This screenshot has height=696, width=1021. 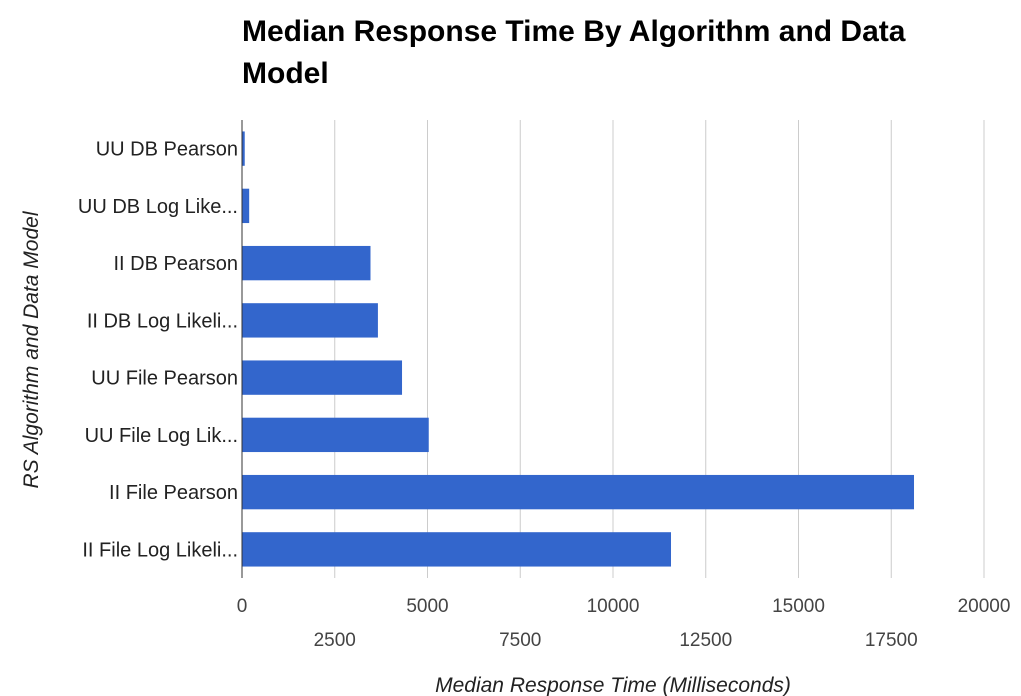 I want to click on x-tick-label: 15000, so click(x=798, y=606).